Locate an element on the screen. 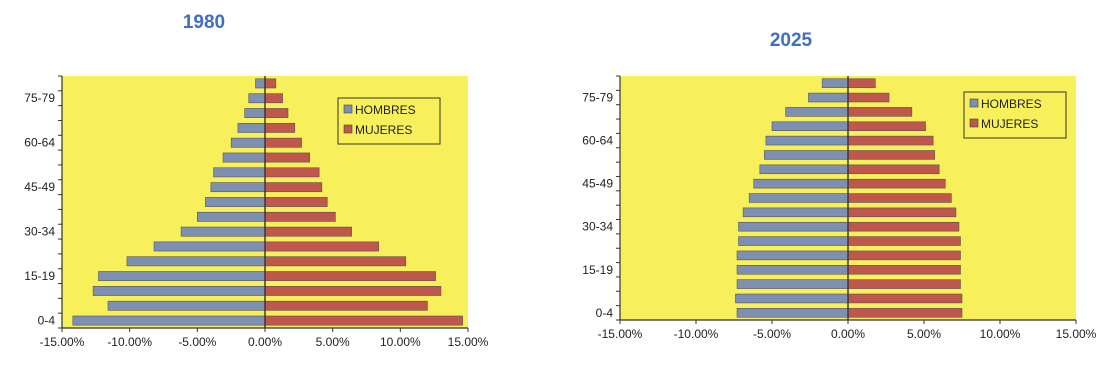 This screenshot has width=1102, height=385. chart-title-2025: 2025 is located at coordinates (791, 40).